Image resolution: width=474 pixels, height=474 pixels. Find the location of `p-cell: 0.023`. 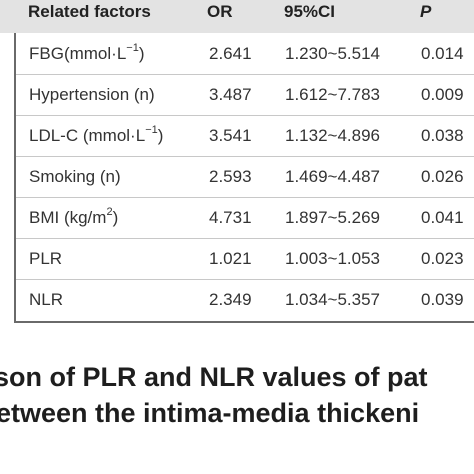

p-cell: 0.023 is located at coordinates (442, 258).